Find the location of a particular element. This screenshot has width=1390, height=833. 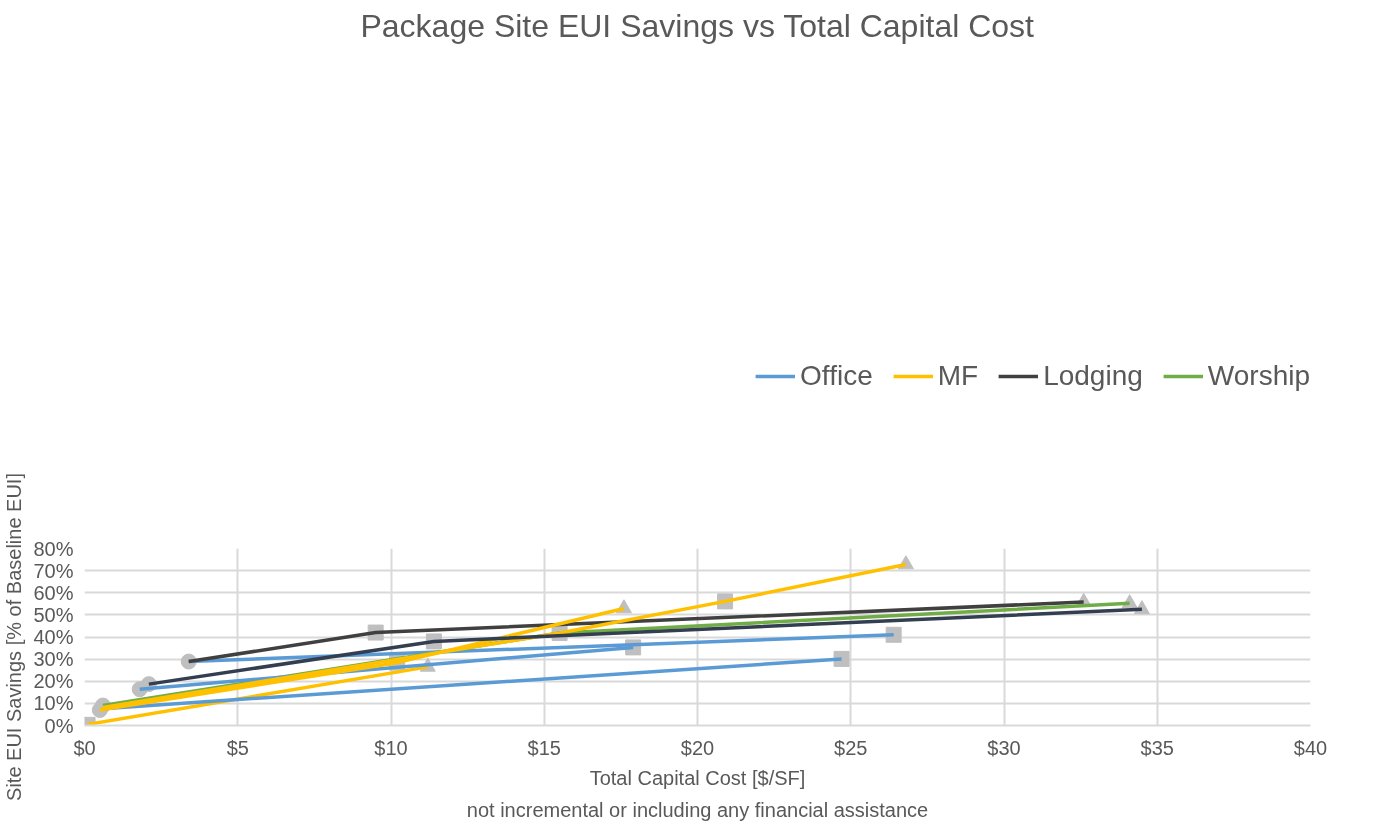

chart-title: Package Site EUI Savings vs Total Capital Cost is located at coordinates (697, 25).